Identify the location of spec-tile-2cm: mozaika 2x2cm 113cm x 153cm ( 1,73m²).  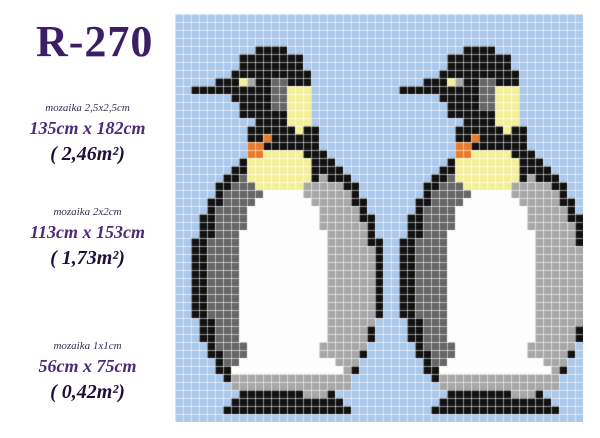
(87, 238).